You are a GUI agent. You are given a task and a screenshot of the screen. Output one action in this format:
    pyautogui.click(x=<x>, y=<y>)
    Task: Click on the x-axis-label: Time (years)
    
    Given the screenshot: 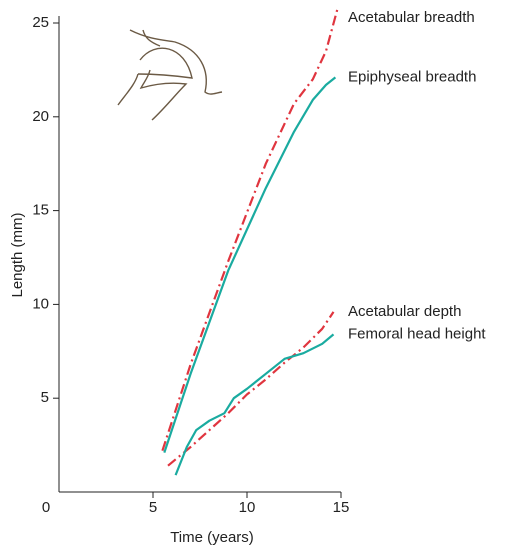 What is the action you would take?
    pyautogui.click(x=212, y=537)
    